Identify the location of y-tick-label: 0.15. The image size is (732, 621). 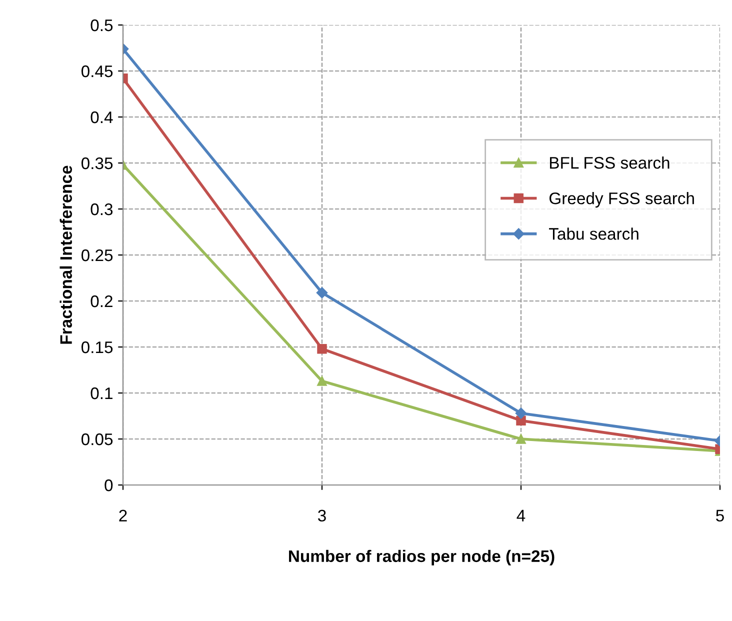
(97, 347).